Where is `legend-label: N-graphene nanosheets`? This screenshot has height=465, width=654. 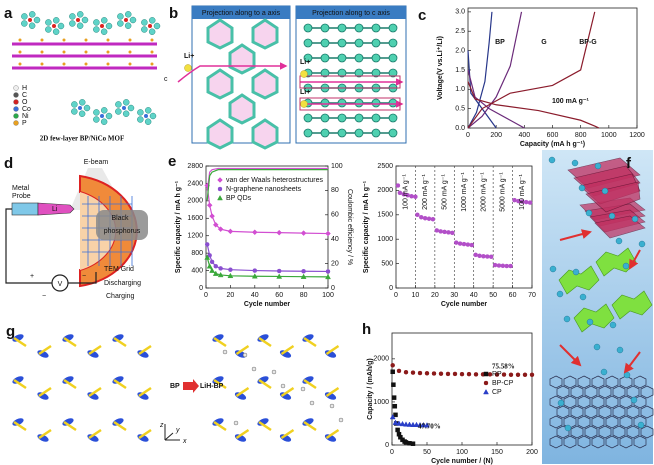
legend-label: N-graphene nanosheets is located at coordinates (264, 189).